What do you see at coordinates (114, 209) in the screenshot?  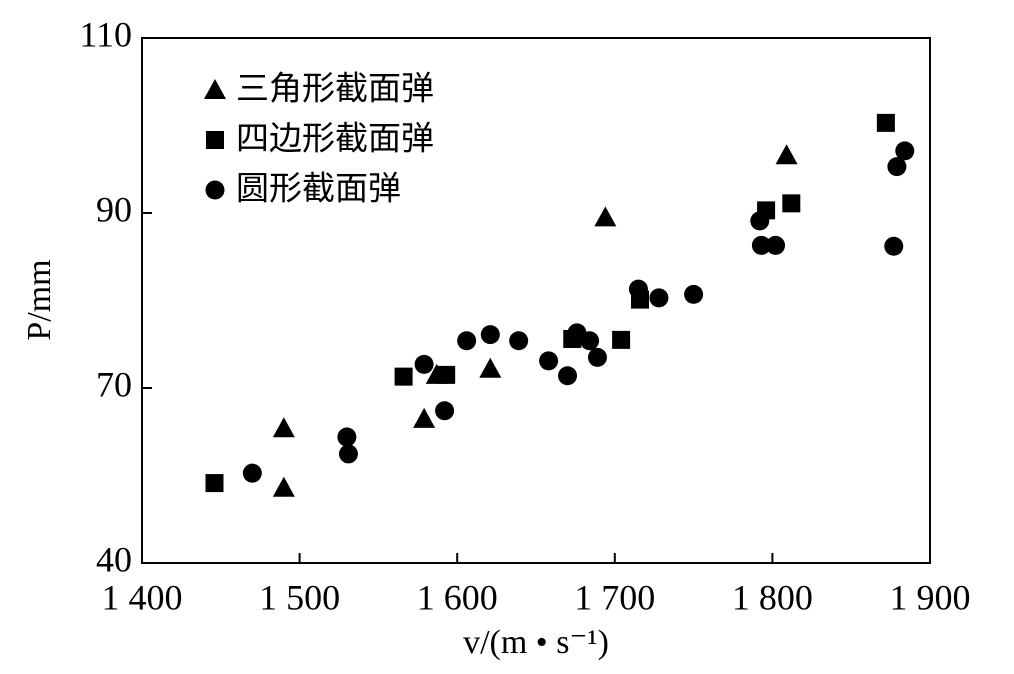 I see `y-tick-label: 90` at bounding box center [114, 209].